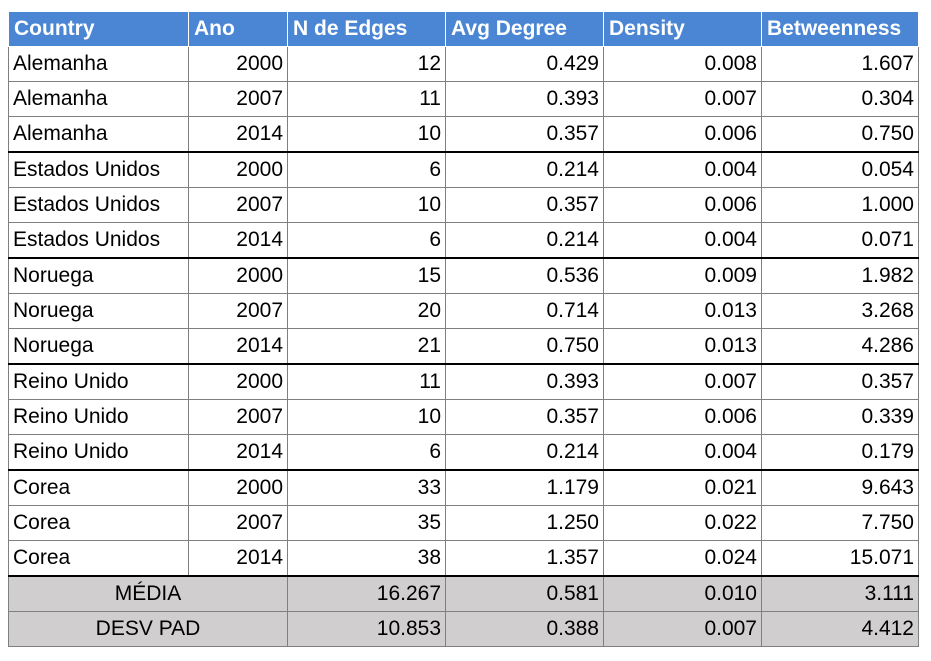 The width and height of the screenshot is (931, 661). I want to click on cell-betweenness: 0.179, so click(840, 452).